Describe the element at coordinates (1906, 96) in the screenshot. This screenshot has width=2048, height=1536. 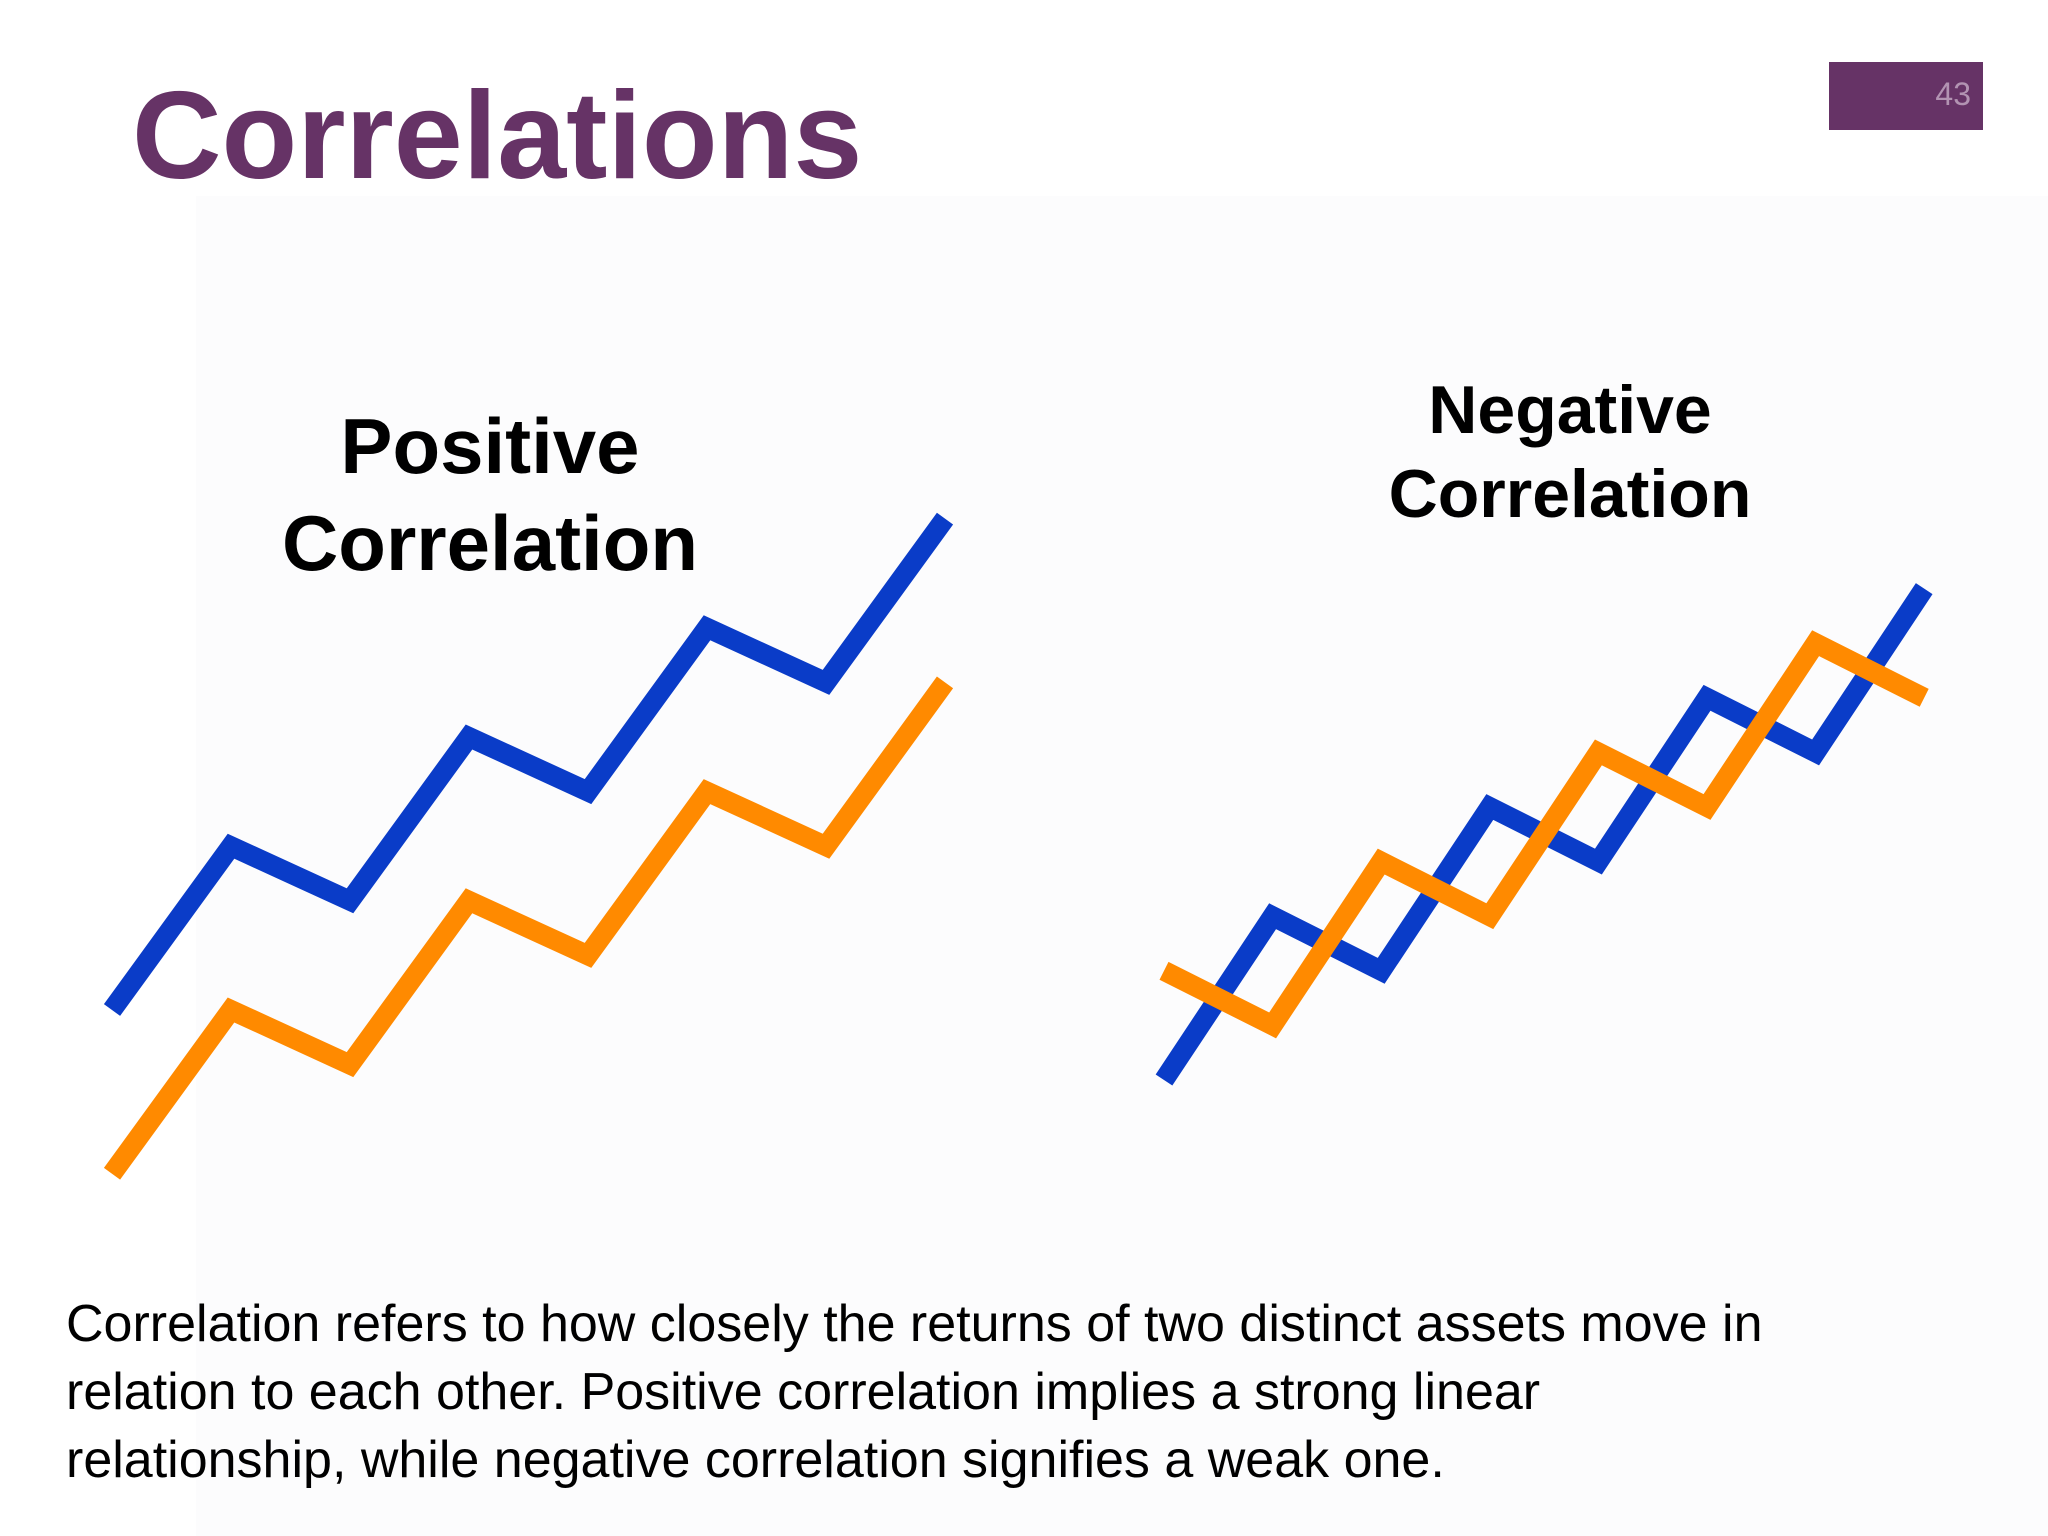
I see `page-number-badge: 43` at that location.